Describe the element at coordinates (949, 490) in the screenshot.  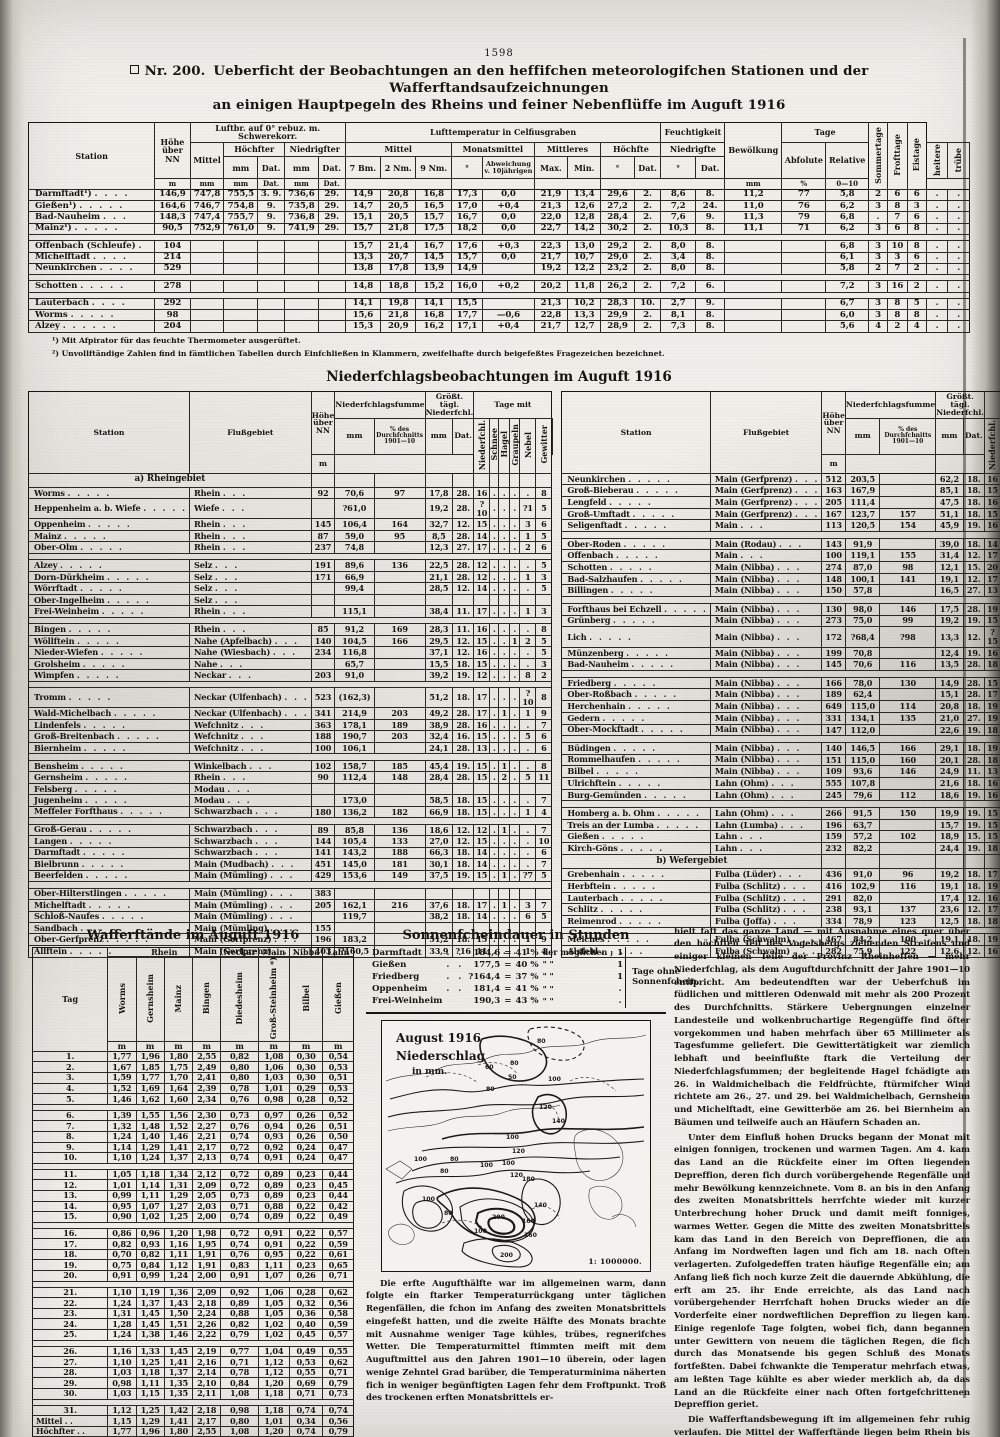
I see `cell-g: 85,1` at that location.